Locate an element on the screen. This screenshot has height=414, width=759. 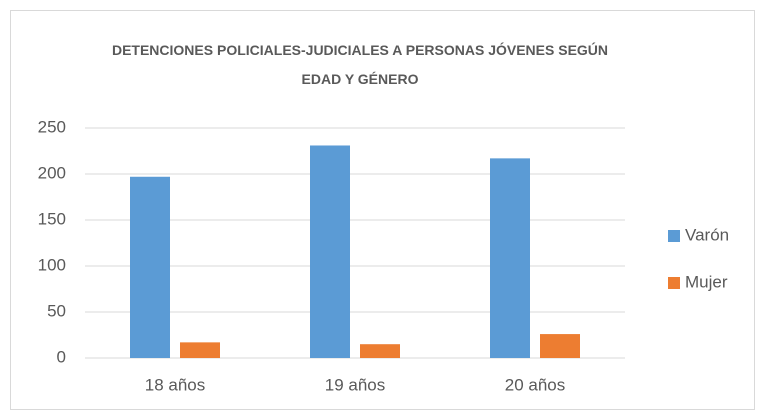
legend-label: Mujer is located at coordinates (706, 281).